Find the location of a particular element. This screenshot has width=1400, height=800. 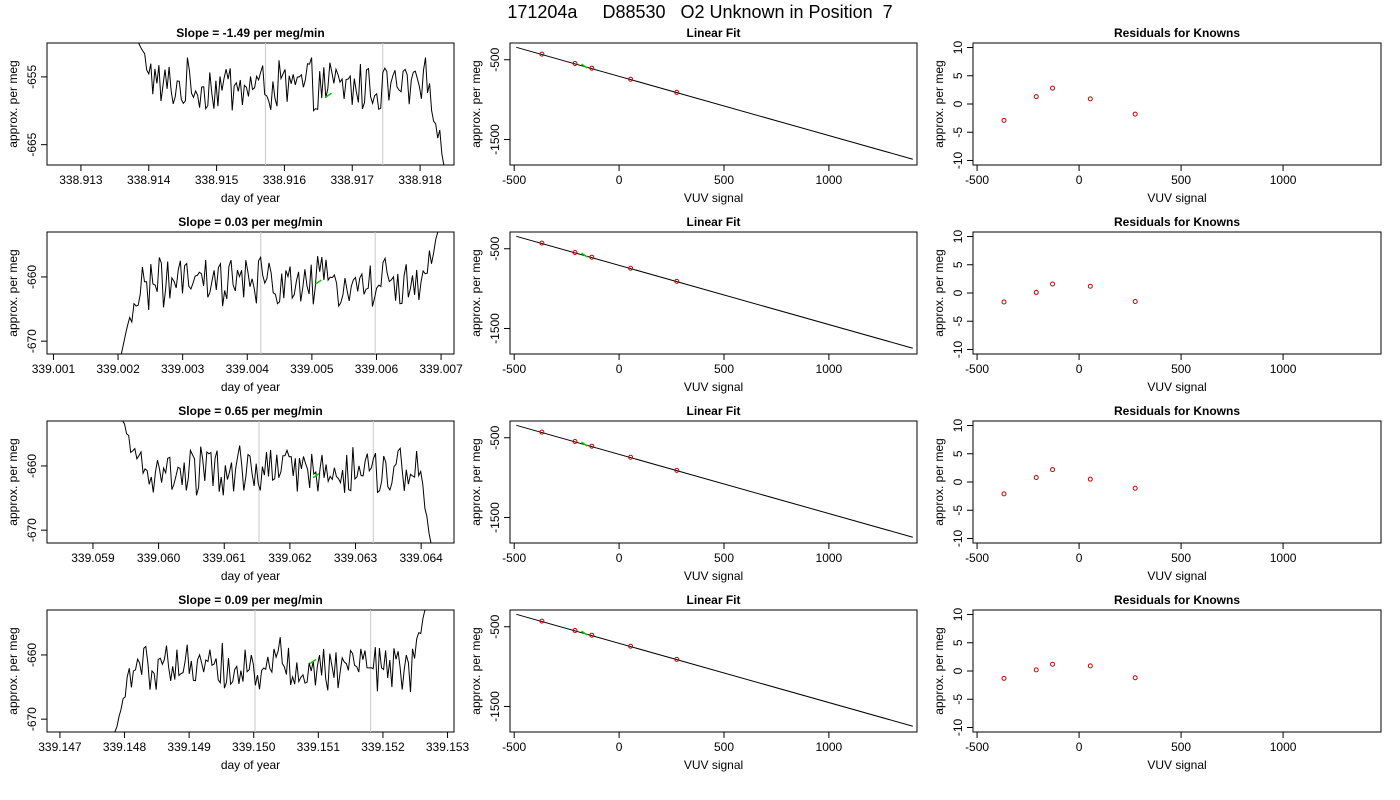

x-tick-label: 339.064 is located at coordinates (421, 558).